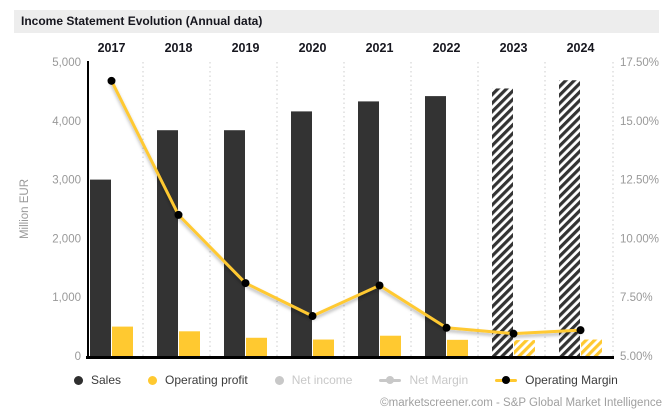  Describe the element at coordinates (25, 209) in the screenshot. I see `left-axis-title: Million EUR` at that location.